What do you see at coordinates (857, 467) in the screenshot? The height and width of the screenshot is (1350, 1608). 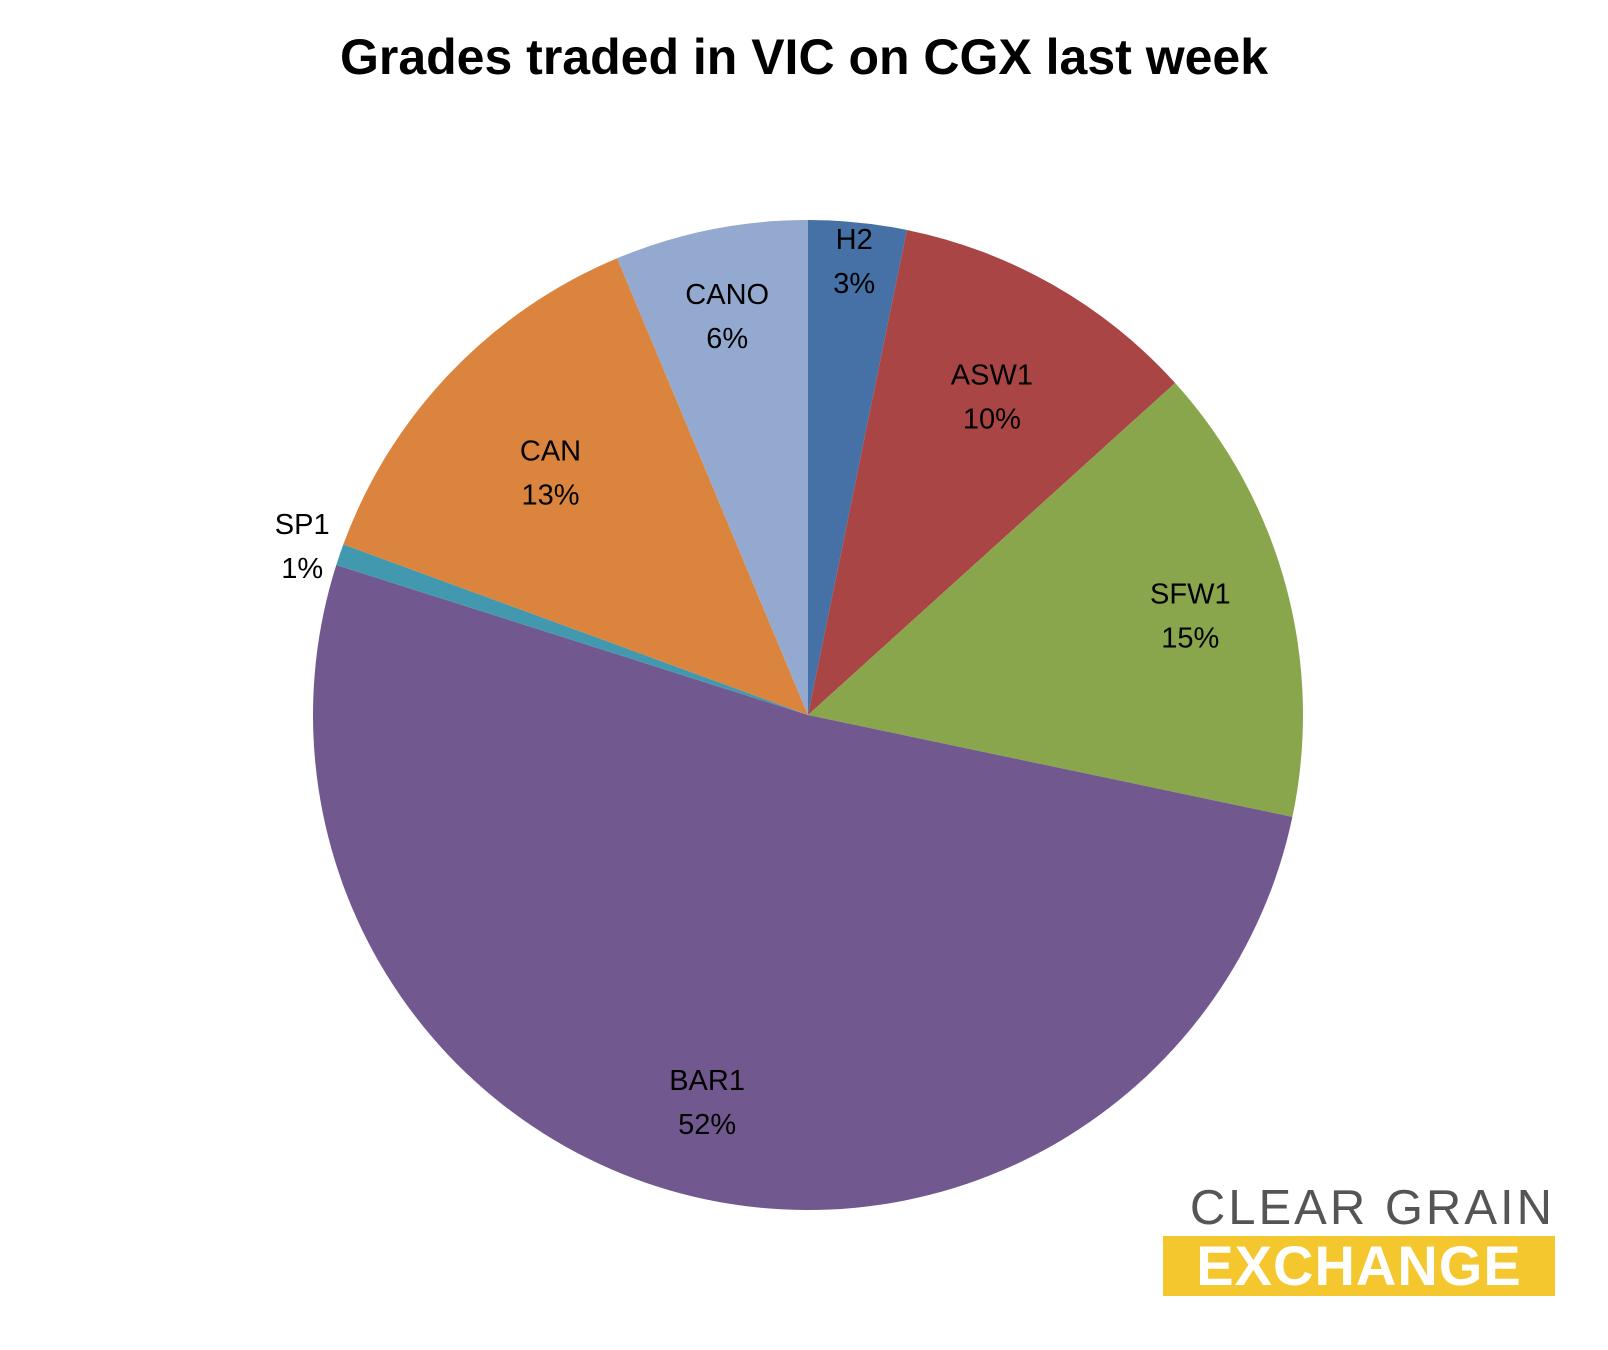 I see `pie-slice-h2` at bounding box center [857, 467].